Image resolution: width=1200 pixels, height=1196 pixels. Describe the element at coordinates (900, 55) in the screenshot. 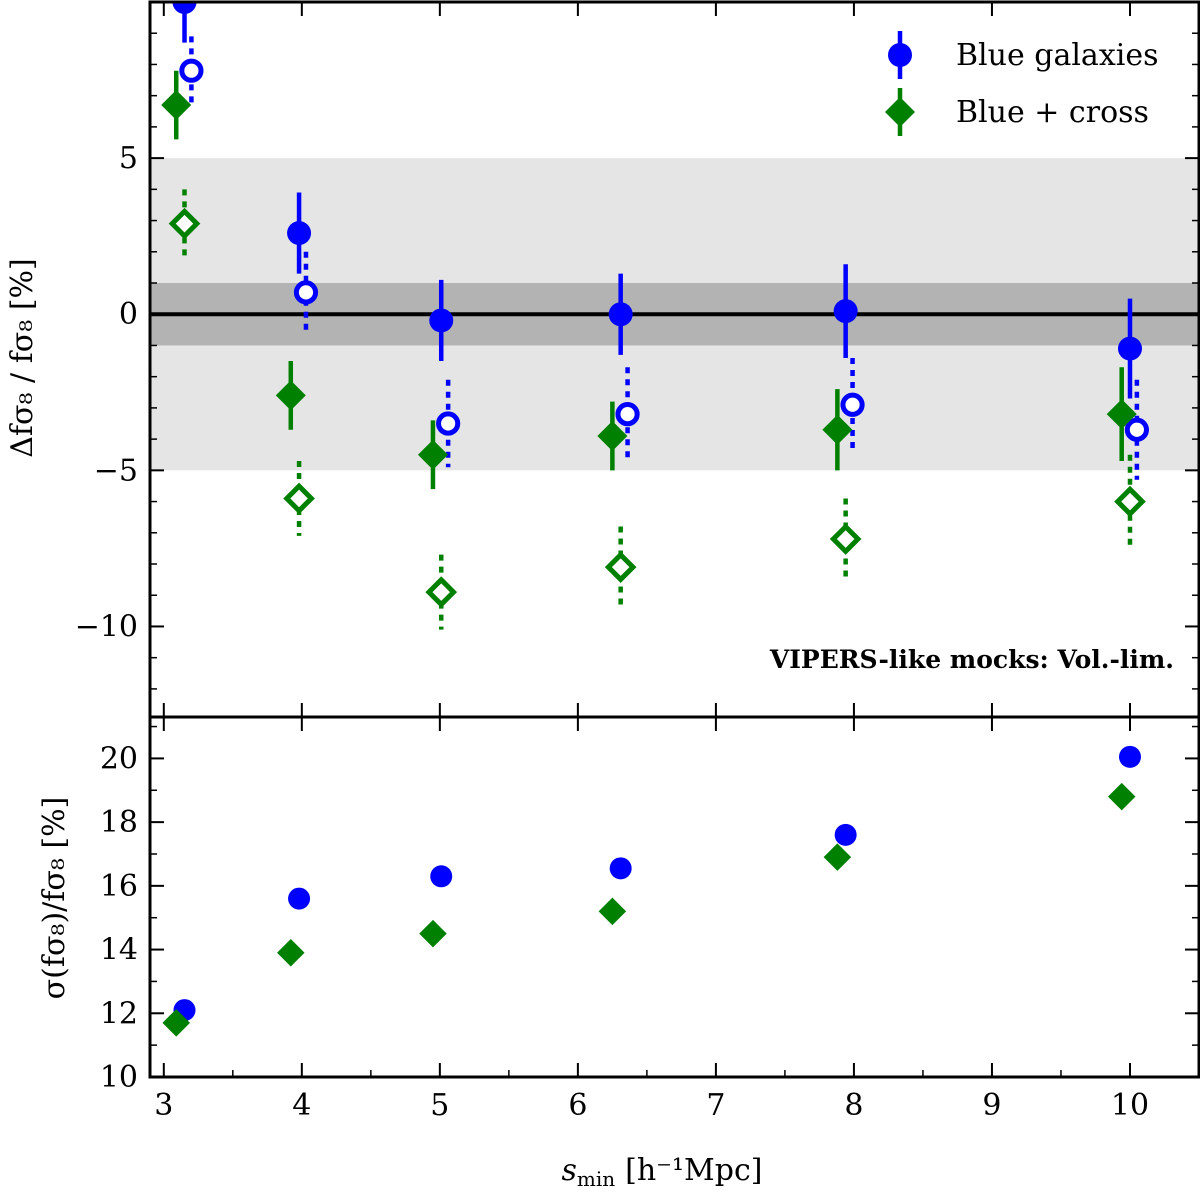

I see `legend-circle-marker` at that location.